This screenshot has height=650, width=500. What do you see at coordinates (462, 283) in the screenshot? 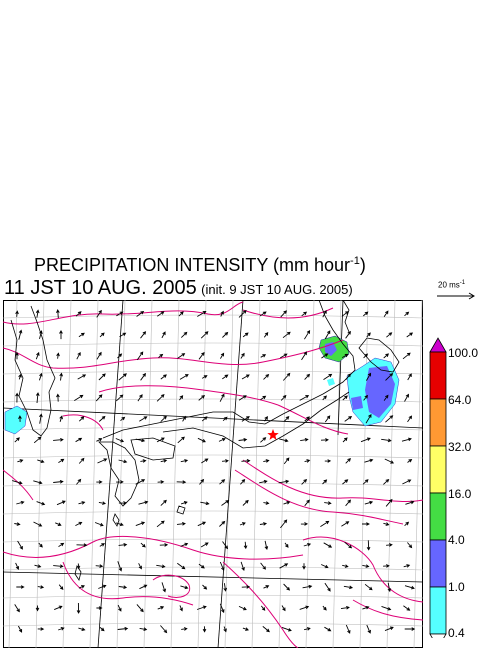
I see `reference-vector-exponent: -1` at bounding box center [462, 283].